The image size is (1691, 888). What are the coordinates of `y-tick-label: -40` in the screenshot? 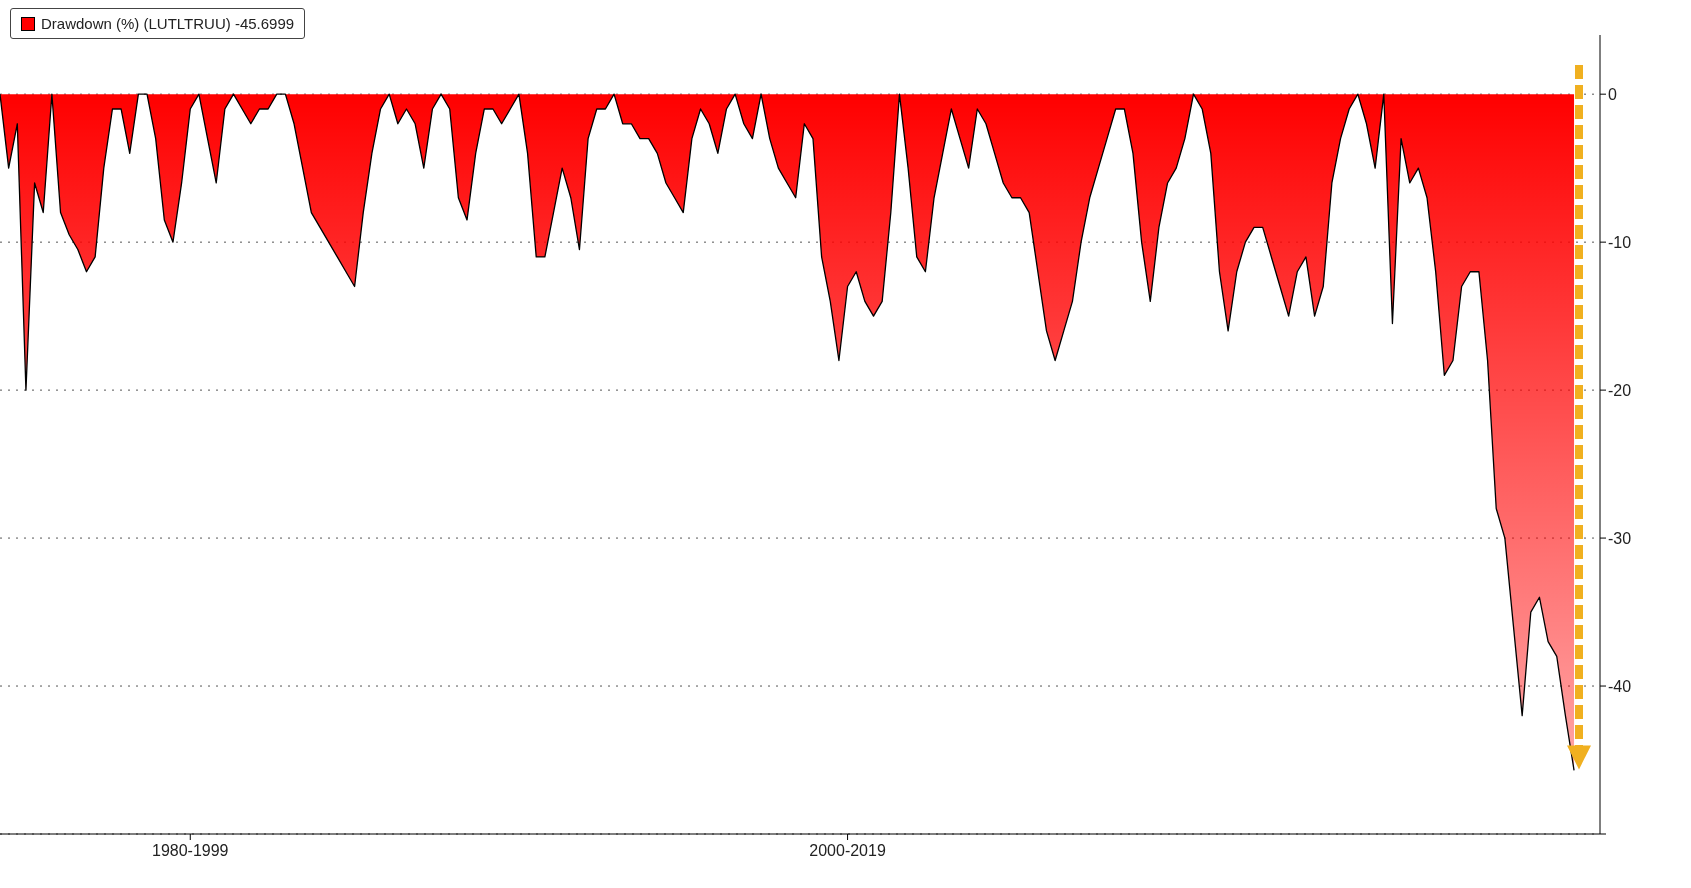 It's located at (1620, 686).